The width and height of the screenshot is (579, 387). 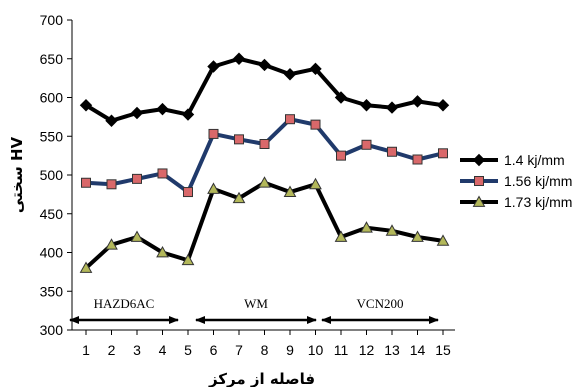 I want to click on region-label: HAZD6AC, so click(x=124, y=303).